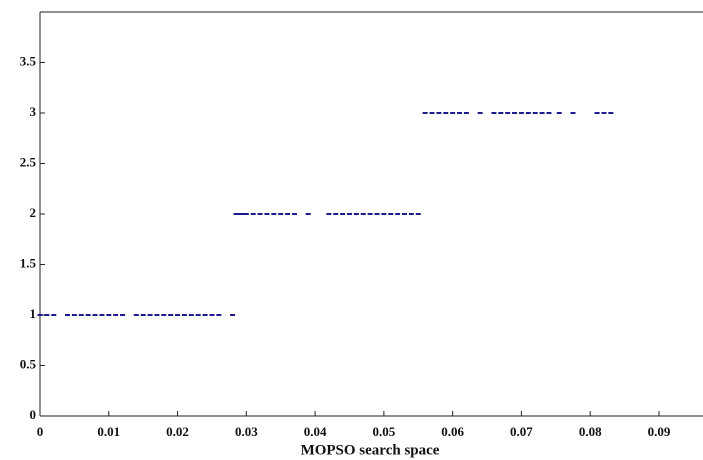 The width and height of the screenshot is (703, 460). I want to click on x-tick-label: 0.01, so click(108, 431).